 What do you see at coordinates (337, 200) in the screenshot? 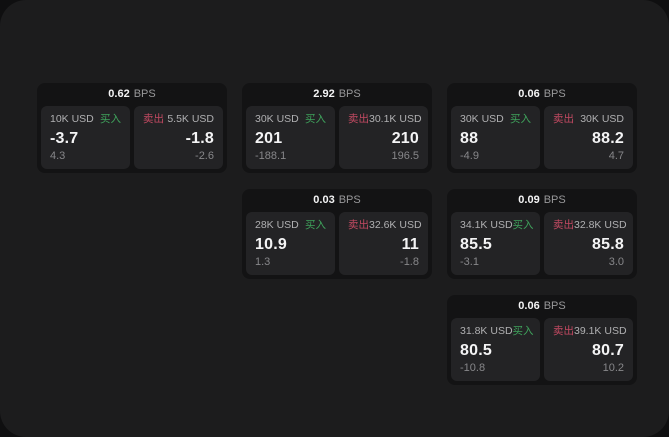
I see `bps-header: 0.03 BPS` at bounding box center [337, 200].